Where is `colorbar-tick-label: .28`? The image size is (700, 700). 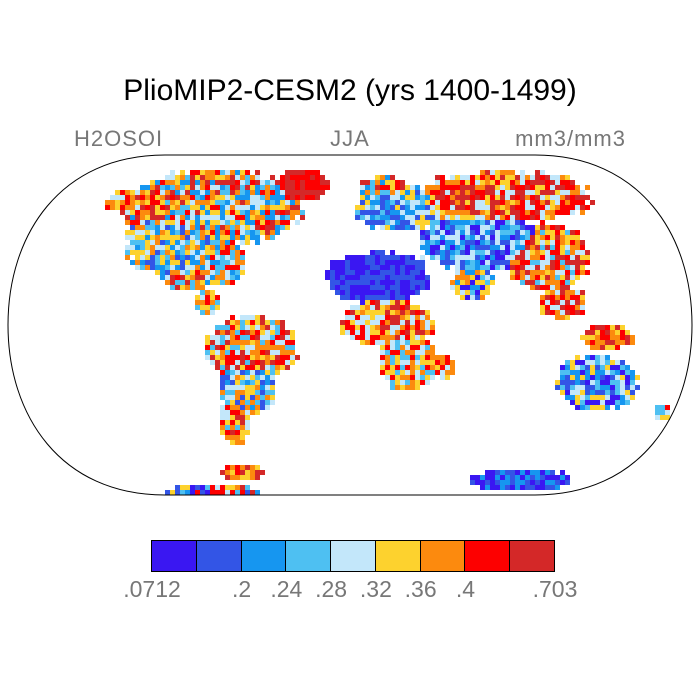
colorbar-tick-label: .28 is located at coordinates (331, 589).